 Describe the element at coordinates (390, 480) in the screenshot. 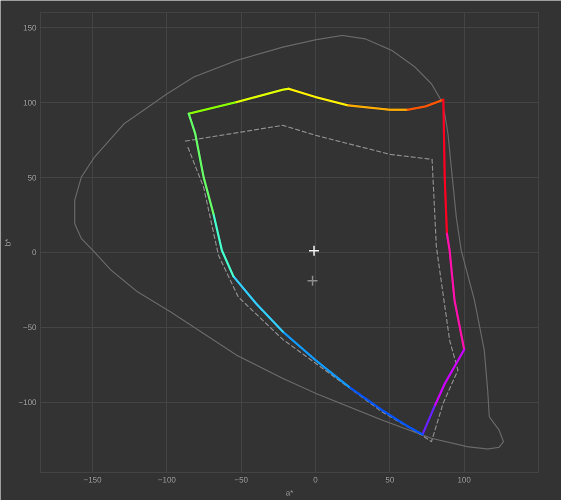

I see `x-tick-label: 50` at that location.